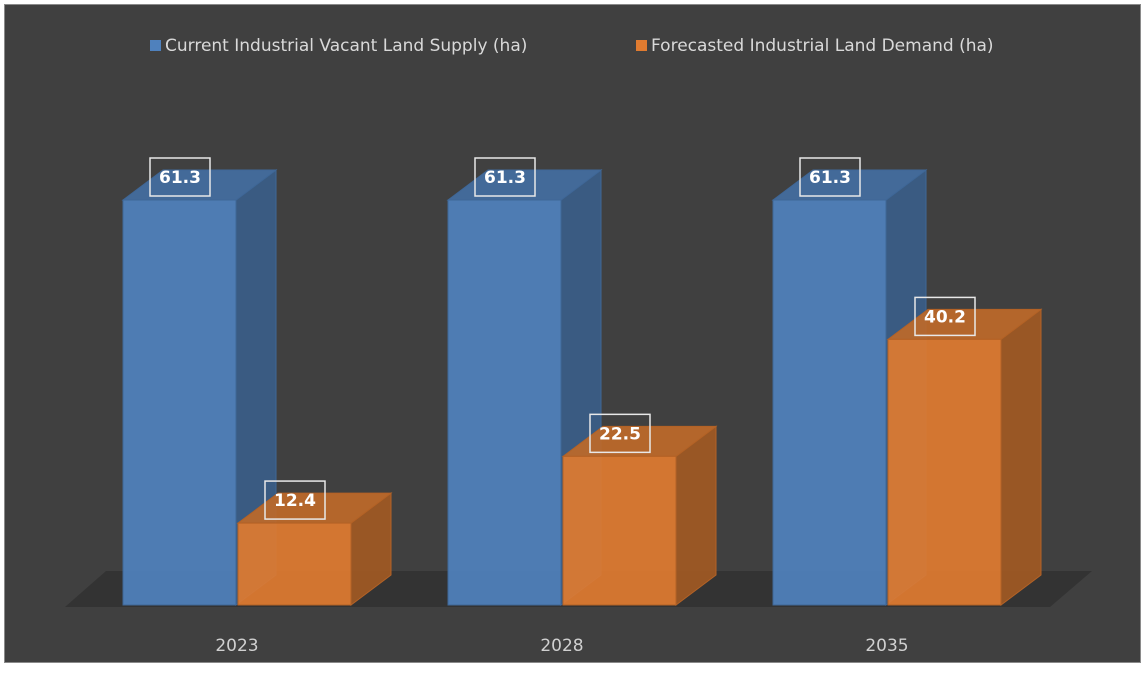 The image size is (1146, 677). I want to click on value-label: 40.2, so click(945, 317).